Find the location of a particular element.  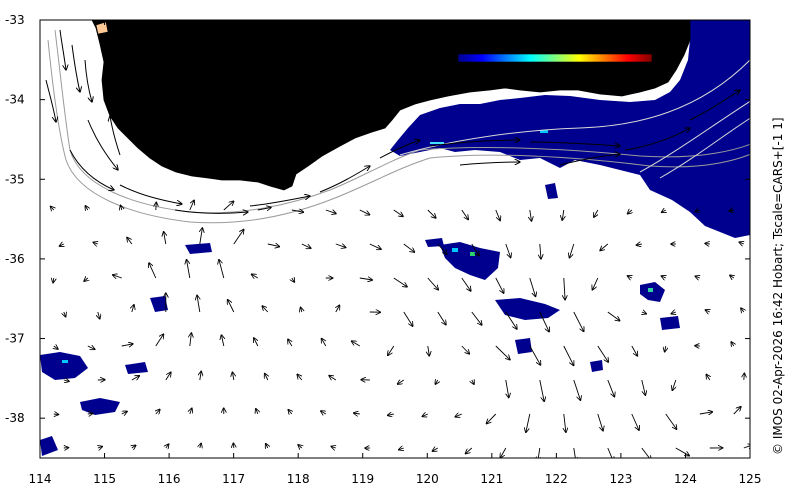

lon-tick-label: 119 is located at coordinates (362, 479).